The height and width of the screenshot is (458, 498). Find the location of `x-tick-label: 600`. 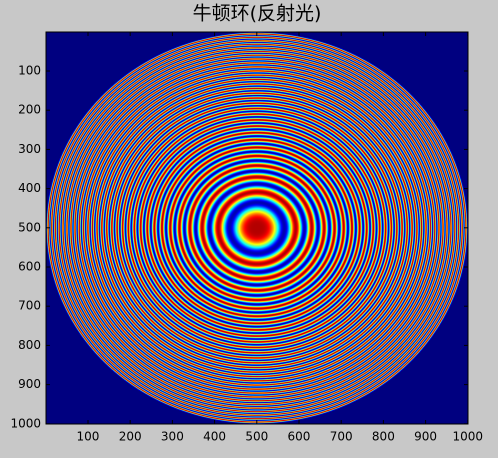

x-tick-label: 600 is located at coordinates (299, 437).